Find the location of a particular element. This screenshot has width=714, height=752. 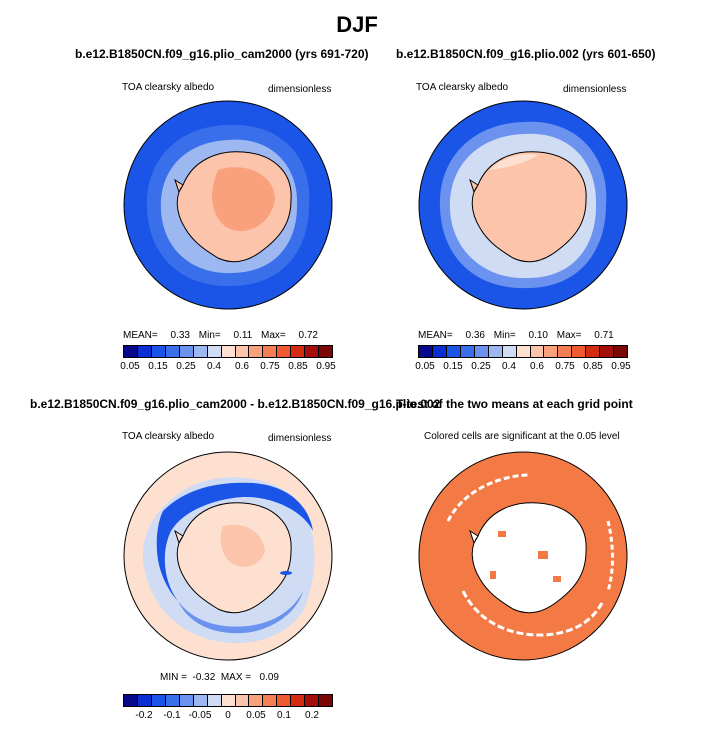

panel2-colorbar-tick-label: 0.15 is located at coordinates (453, 366).